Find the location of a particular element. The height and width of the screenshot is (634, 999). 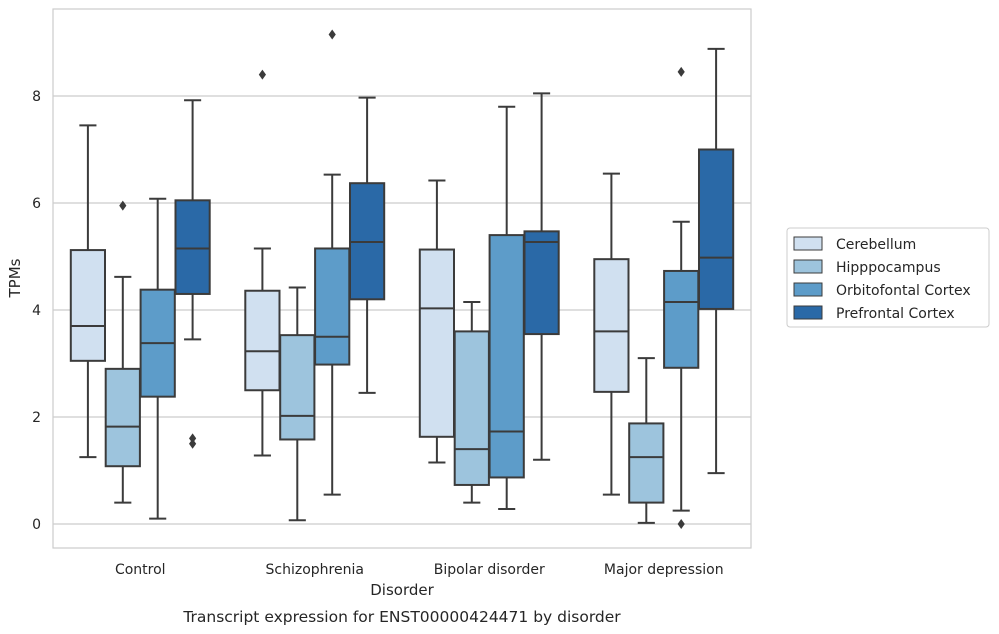

legend-item: Cerebellum is located at coordinates (854, 244).